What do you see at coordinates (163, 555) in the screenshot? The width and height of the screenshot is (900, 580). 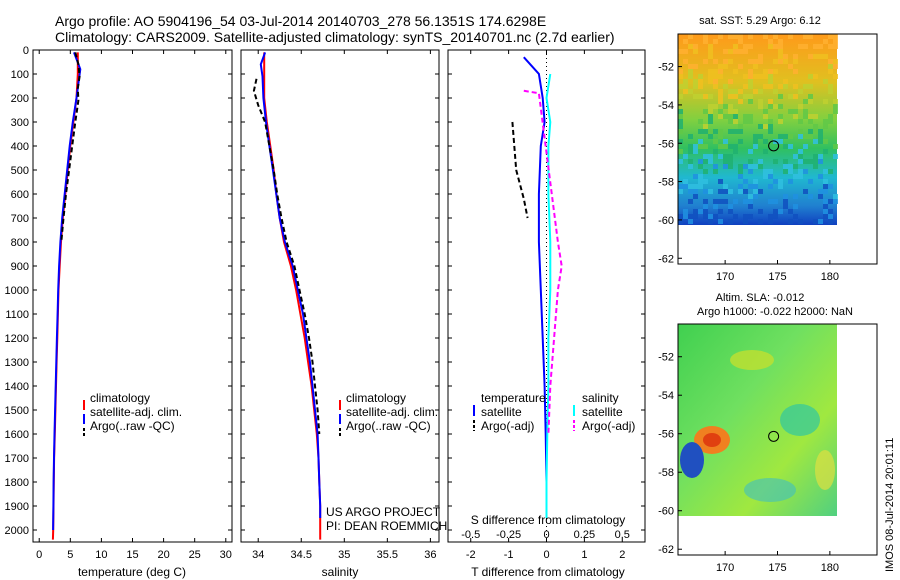 I see `x-tick-label: 20` at bounding box center [163, 555].